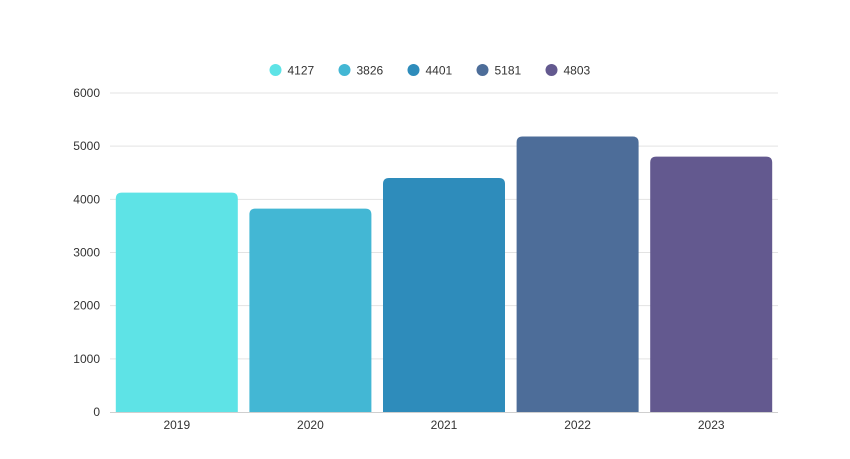  Describe the element at coordinates (301, 71) in the screenshot. I see `legend-label: 4127` at that location.